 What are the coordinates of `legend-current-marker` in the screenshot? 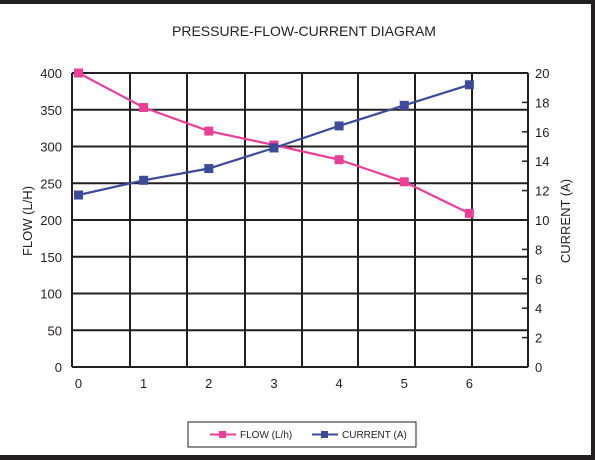 It's located at (324, 434).